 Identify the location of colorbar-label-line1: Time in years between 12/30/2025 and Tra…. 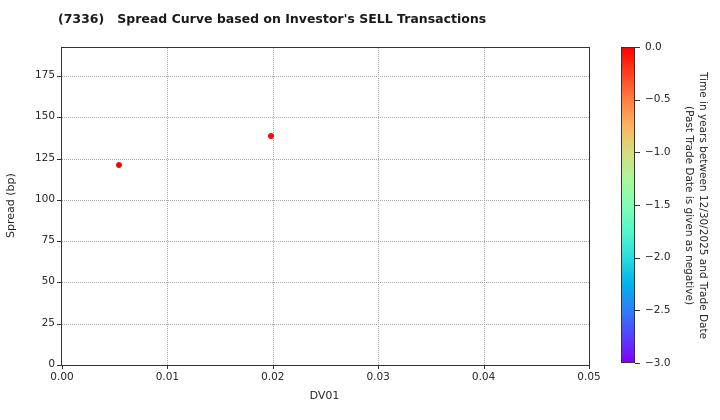
(703, 205).